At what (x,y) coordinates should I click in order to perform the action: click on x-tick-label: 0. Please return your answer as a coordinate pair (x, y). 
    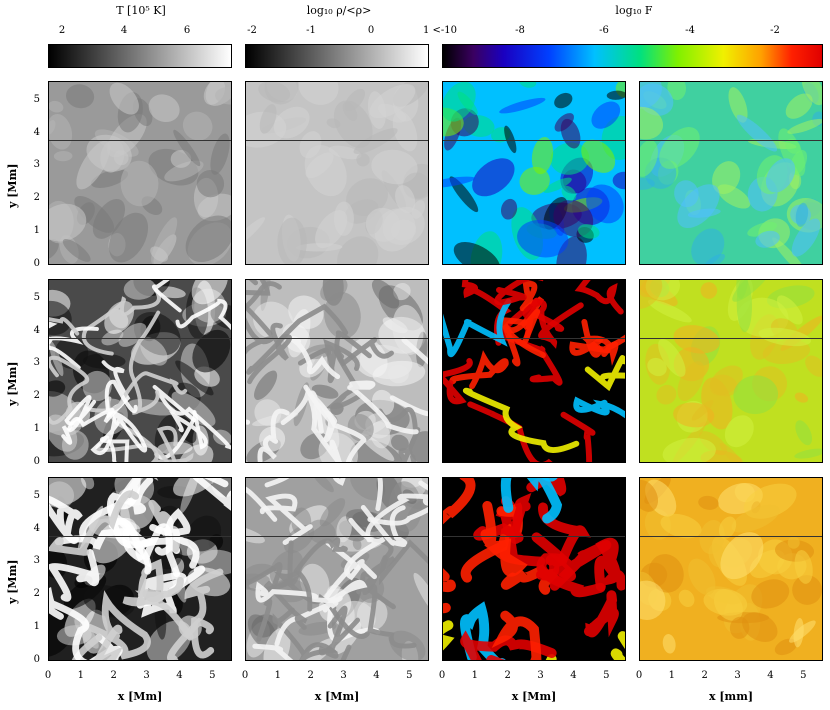
    Looking at the image, I should click on (639, 675).